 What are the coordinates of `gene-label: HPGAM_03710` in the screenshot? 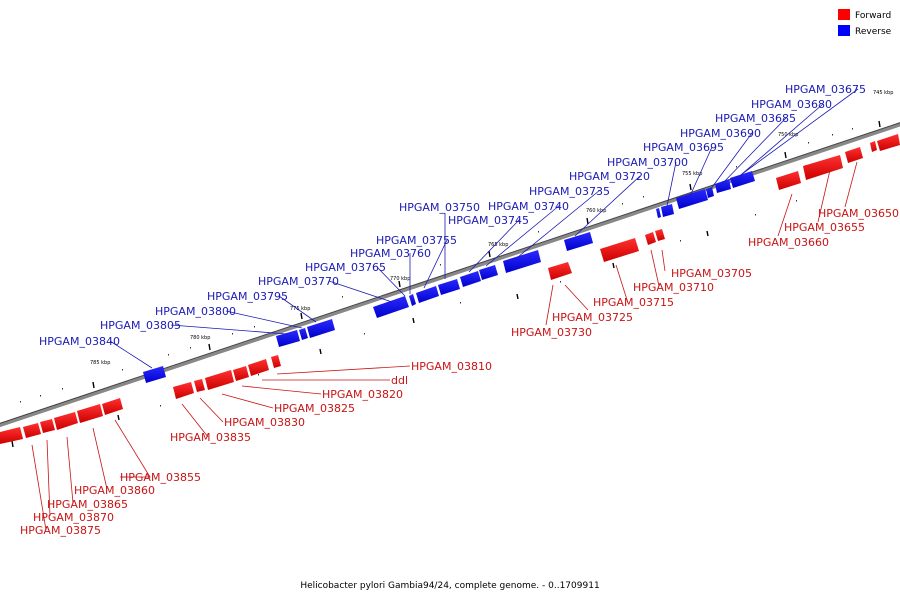 It's located at (673, 287).